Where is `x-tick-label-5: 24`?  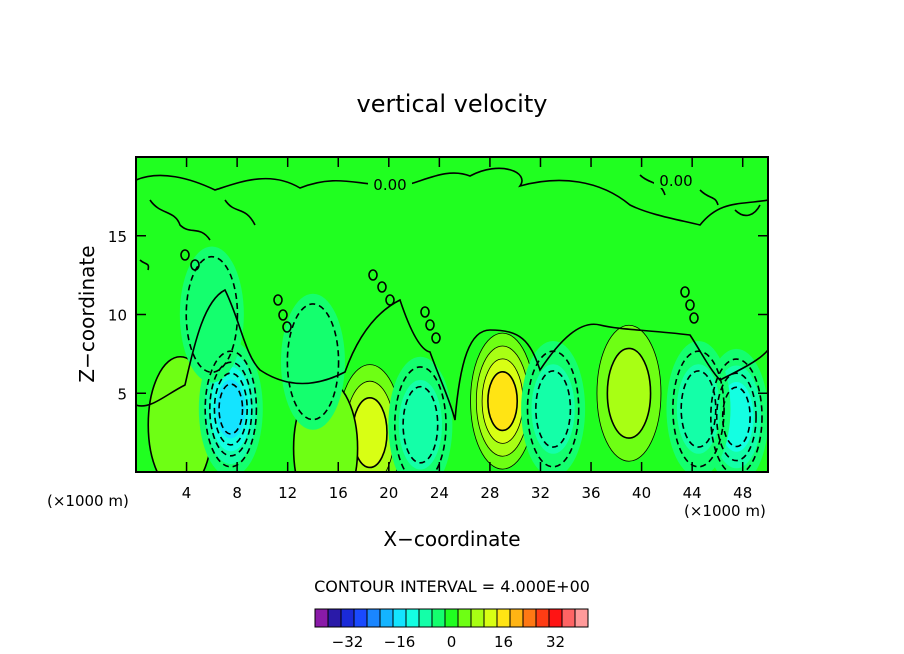
x-tick-label-5: 24 is located at coordinates (439, 493).